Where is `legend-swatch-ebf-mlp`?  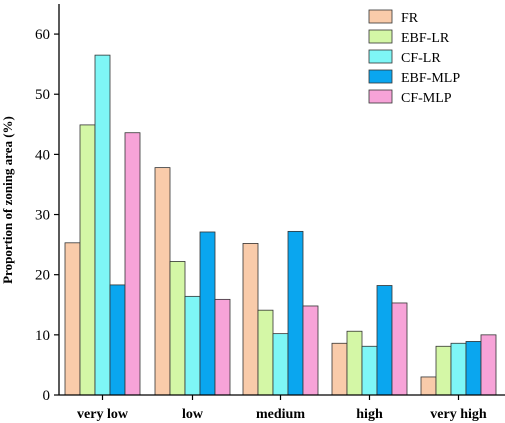 legend-swatch-ebf-mlp is located at coordinates (380, 76).